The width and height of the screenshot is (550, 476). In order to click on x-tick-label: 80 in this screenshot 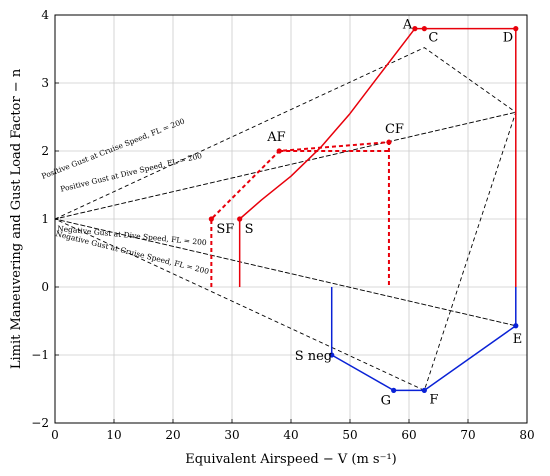, I will do `click(526, 435)`.